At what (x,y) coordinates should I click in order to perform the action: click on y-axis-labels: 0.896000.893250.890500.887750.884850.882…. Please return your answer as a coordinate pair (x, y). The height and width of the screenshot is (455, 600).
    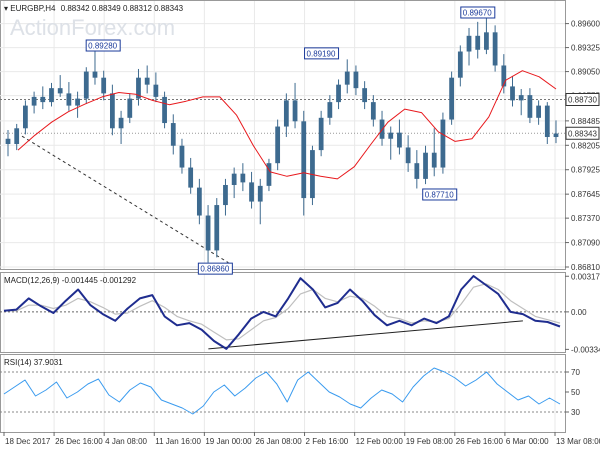
    Looking at the image, I should click on (582, 218).